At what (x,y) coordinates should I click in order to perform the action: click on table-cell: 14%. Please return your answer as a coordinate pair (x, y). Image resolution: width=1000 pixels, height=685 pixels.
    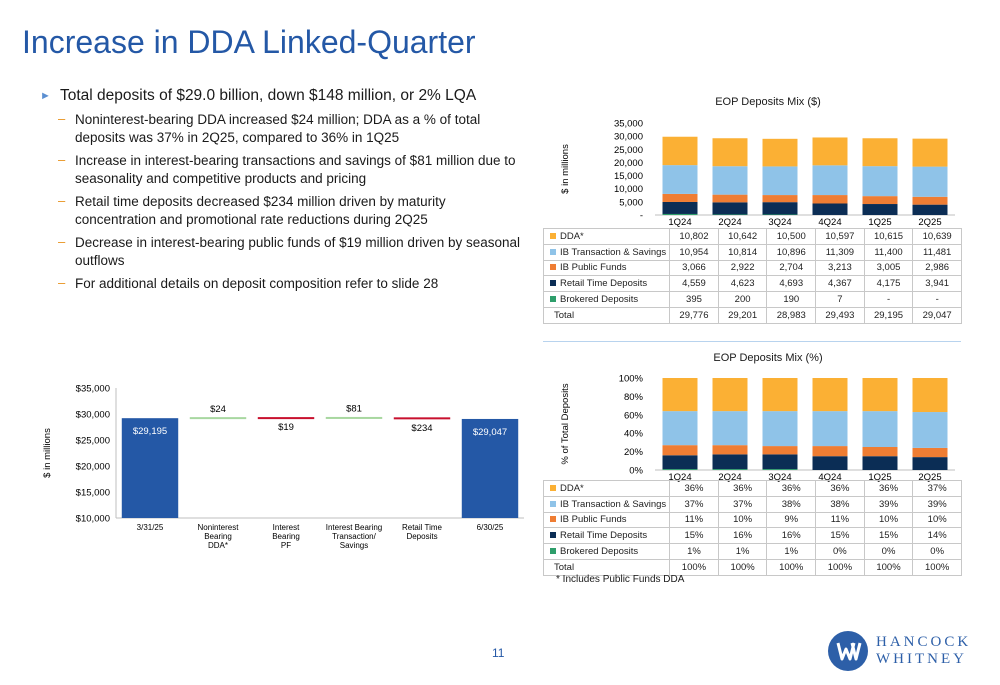
    Looking at the image, I should click on (937, 536).